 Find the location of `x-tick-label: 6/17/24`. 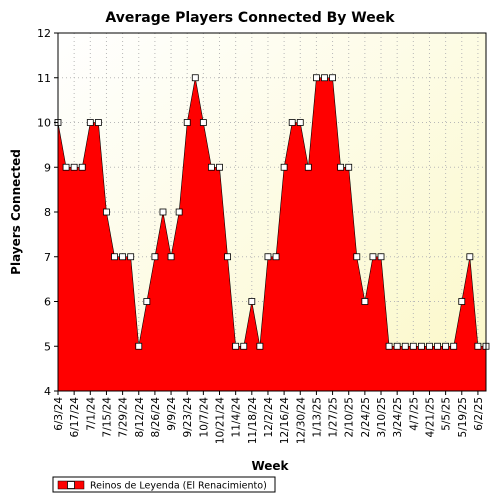

x-tick-label: 6/17/24 is located at coordinates (75, 417).